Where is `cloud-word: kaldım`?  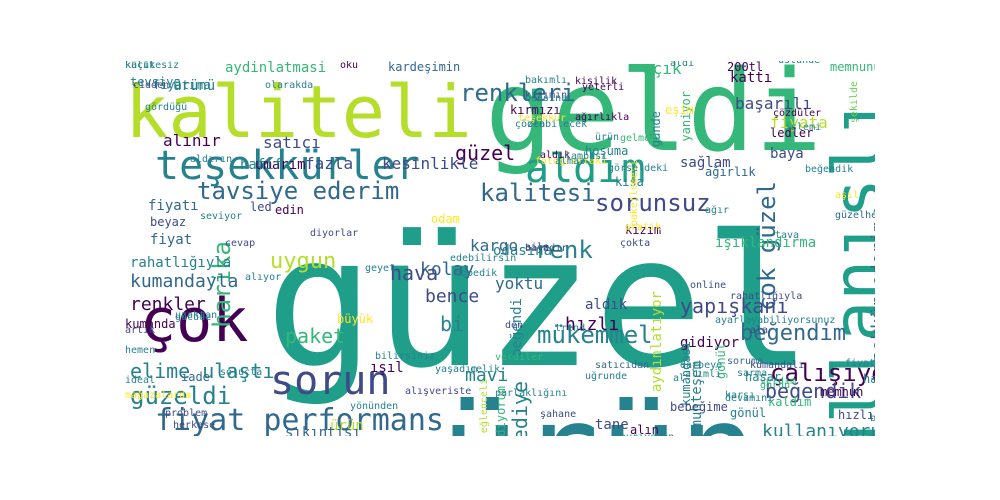
cloud-word: kaldım is located at coordinates (790, 402).